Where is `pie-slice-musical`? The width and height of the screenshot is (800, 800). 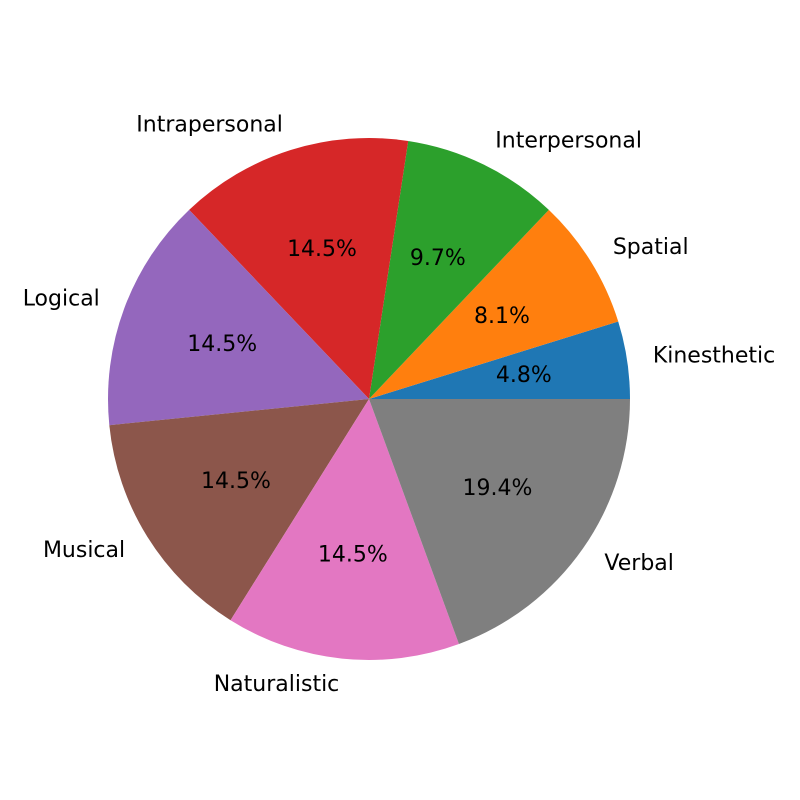
pie-slice-musical is located at coordinates (239, 510).